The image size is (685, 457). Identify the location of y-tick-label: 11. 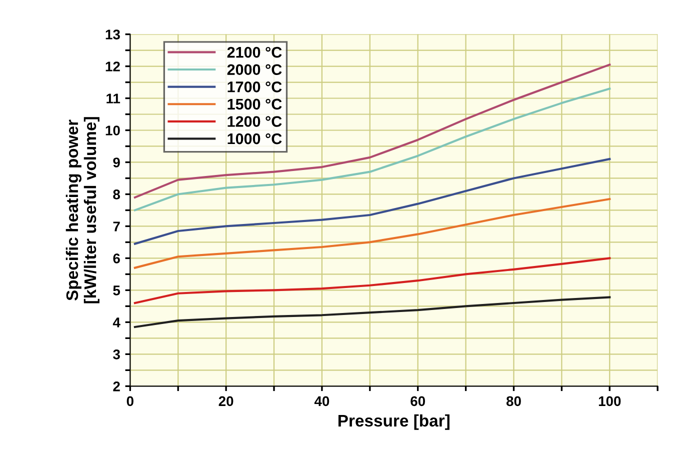
(113, 99).